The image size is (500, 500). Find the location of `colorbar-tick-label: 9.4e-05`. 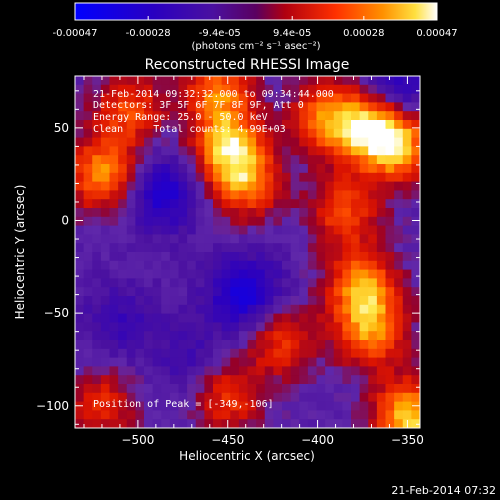

colorbar-tick-label: 9.4e-05 is located at coordinates (292, 33).